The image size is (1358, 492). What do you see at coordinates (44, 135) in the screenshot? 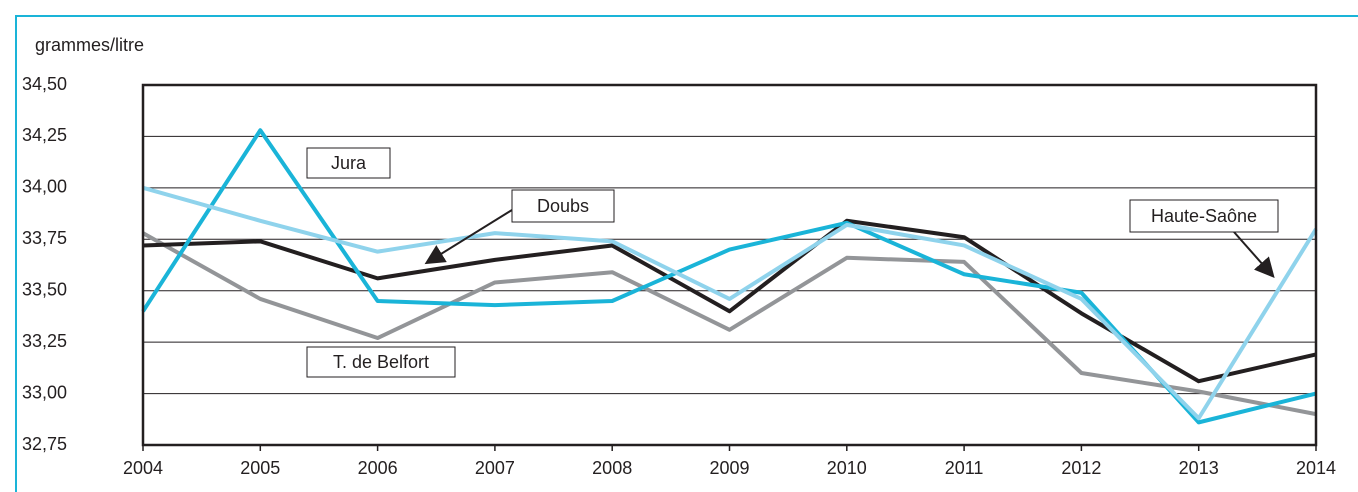
I see `y-tick-label: 34,25` at bounding box center [44, 135].